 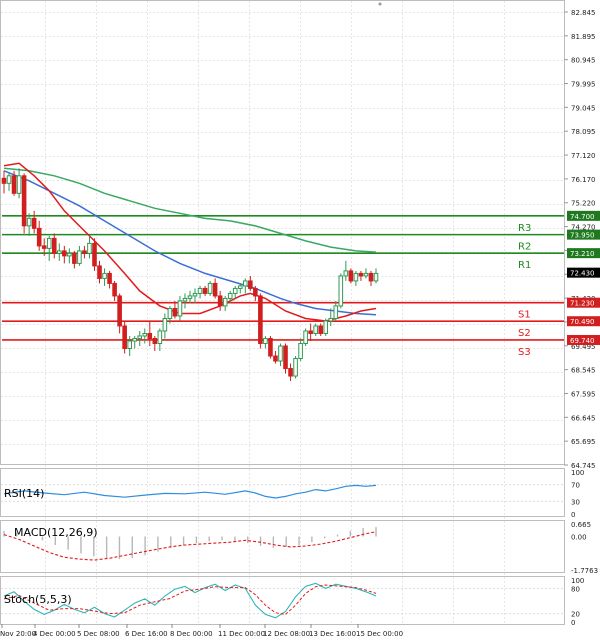 I want to click on level-price-tag-r3-bg, so click(x=583, y=215).